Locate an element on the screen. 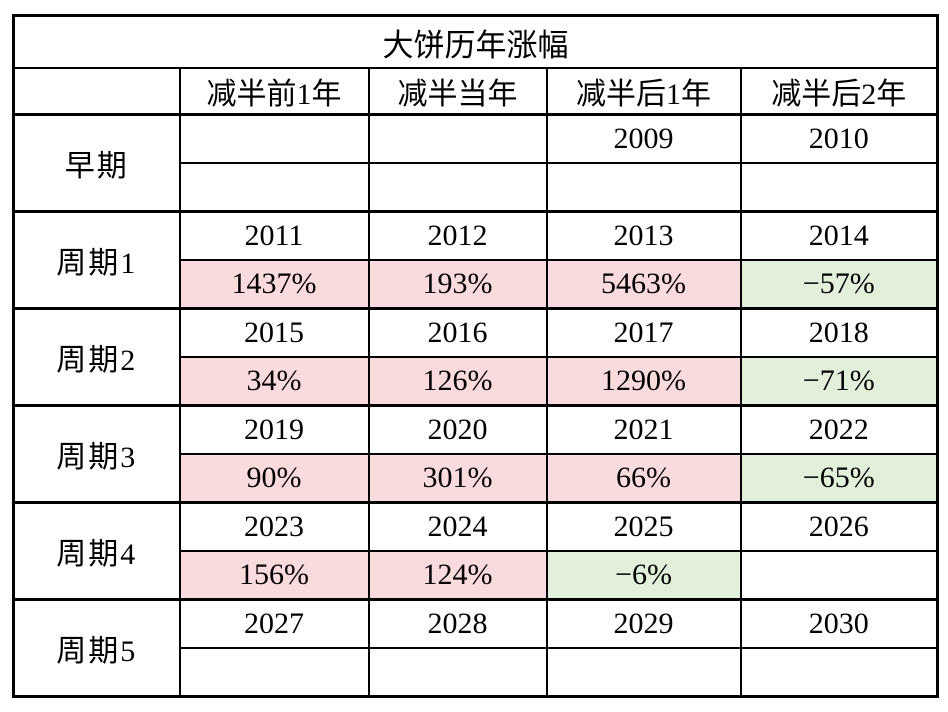 This screenshot has width=948, height=712. cycle-label: 早期 is located at coordinates (96, 163).